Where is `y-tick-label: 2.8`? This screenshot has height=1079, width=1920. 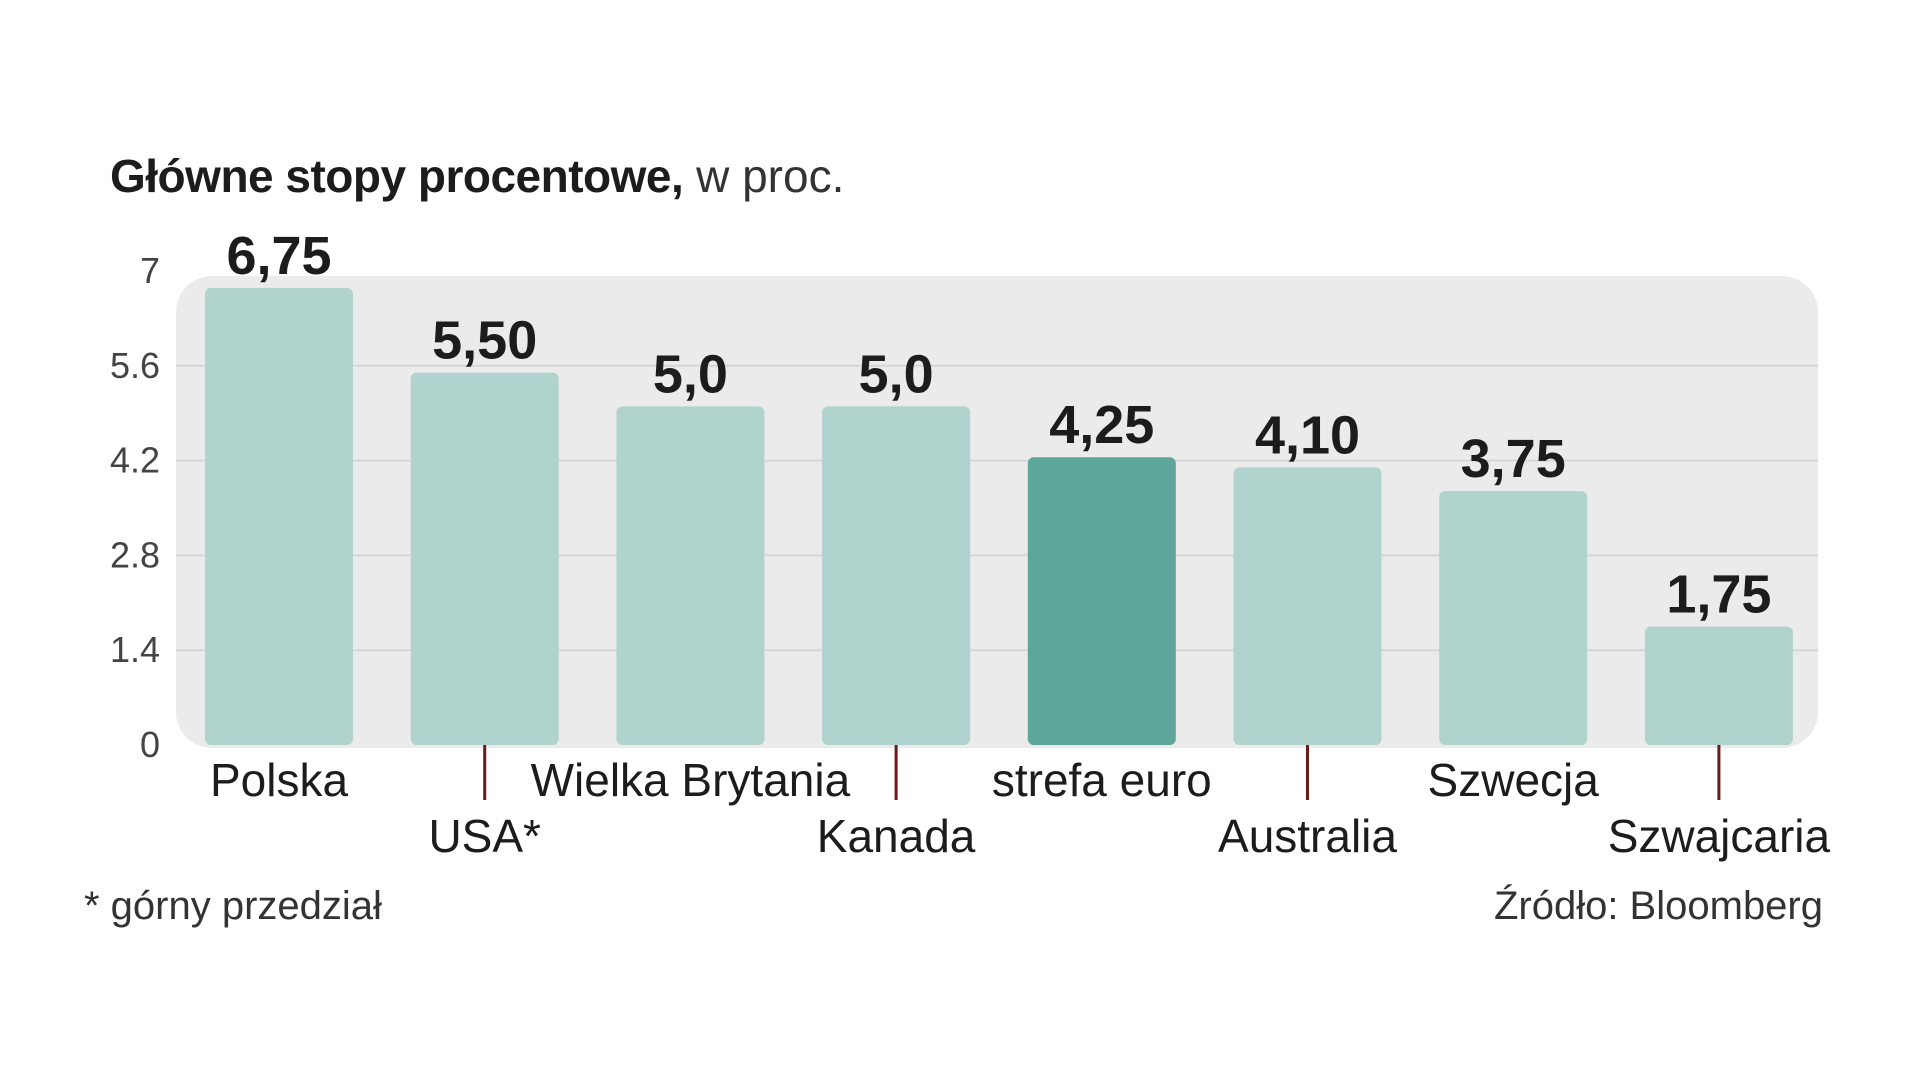
y-tick-label: 2.8 is located at coordinates (135, 554).